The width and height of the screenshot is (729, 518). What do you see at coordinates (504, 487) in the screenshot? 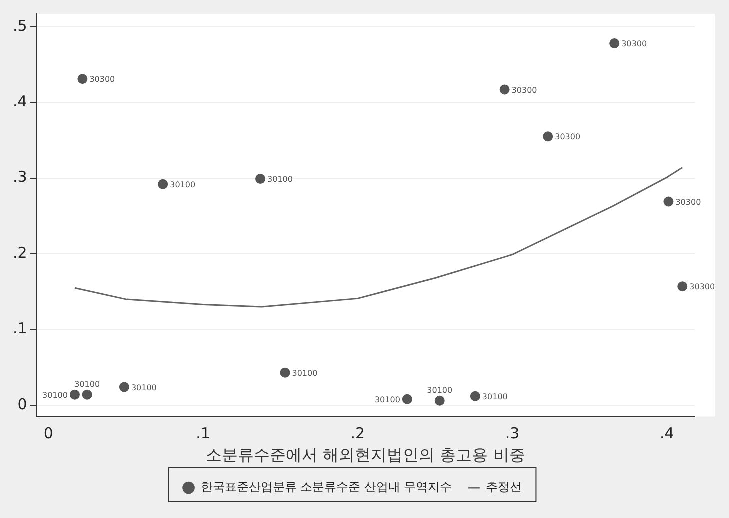
I see `legend-label: 추정선` at bounding box center [504, 487].